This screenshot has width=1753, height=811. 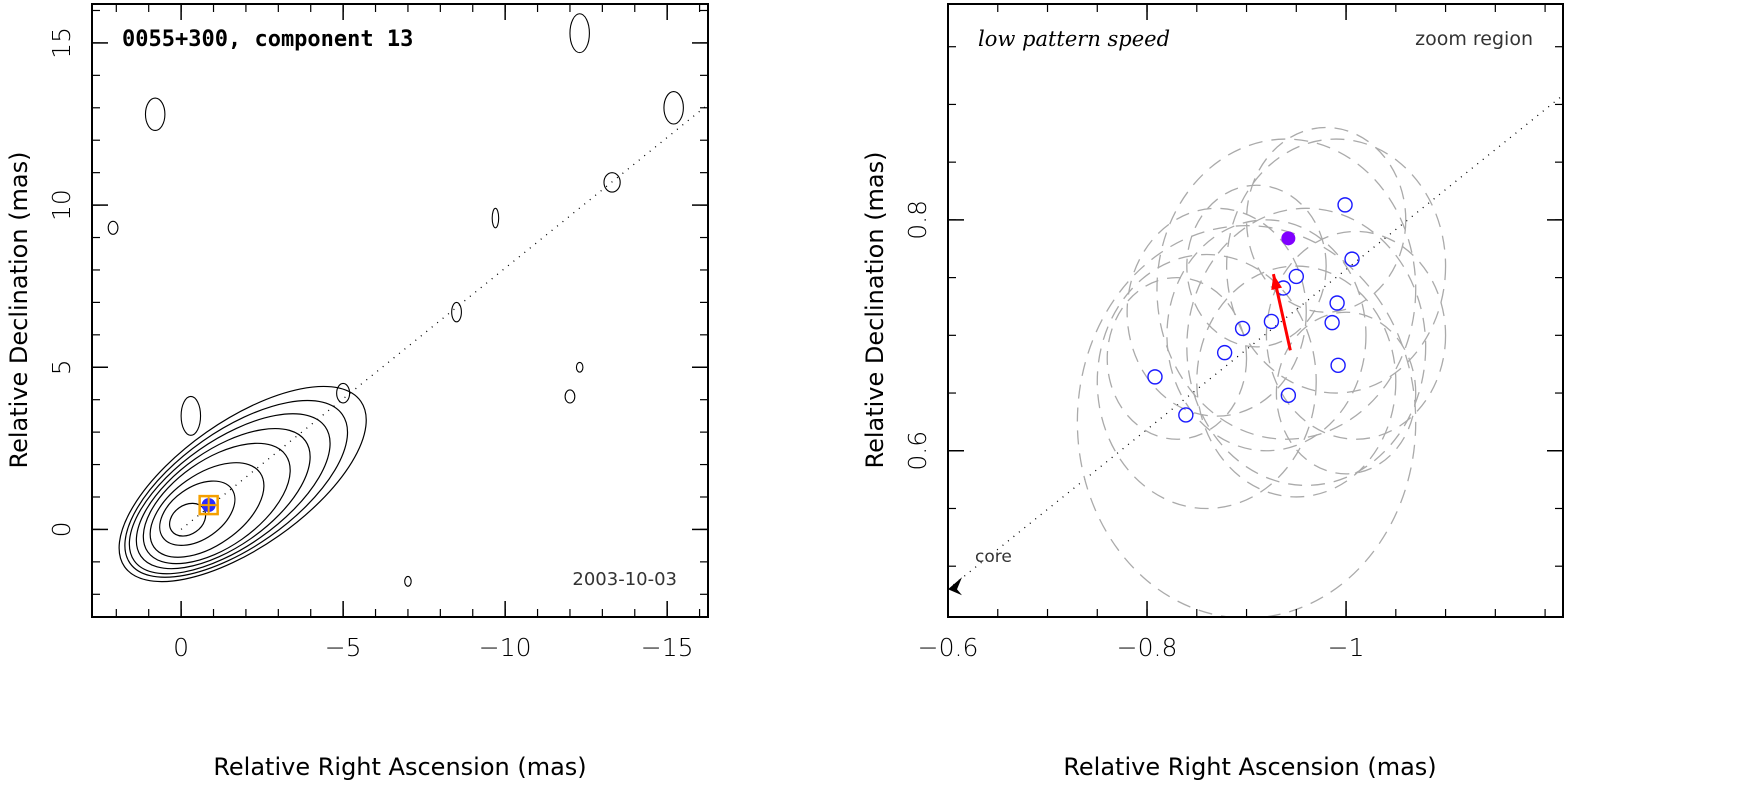 What do you see at coordinates (993, 557) in the screenshot?
I see `core-label: core` at bounding box center [993, 557].